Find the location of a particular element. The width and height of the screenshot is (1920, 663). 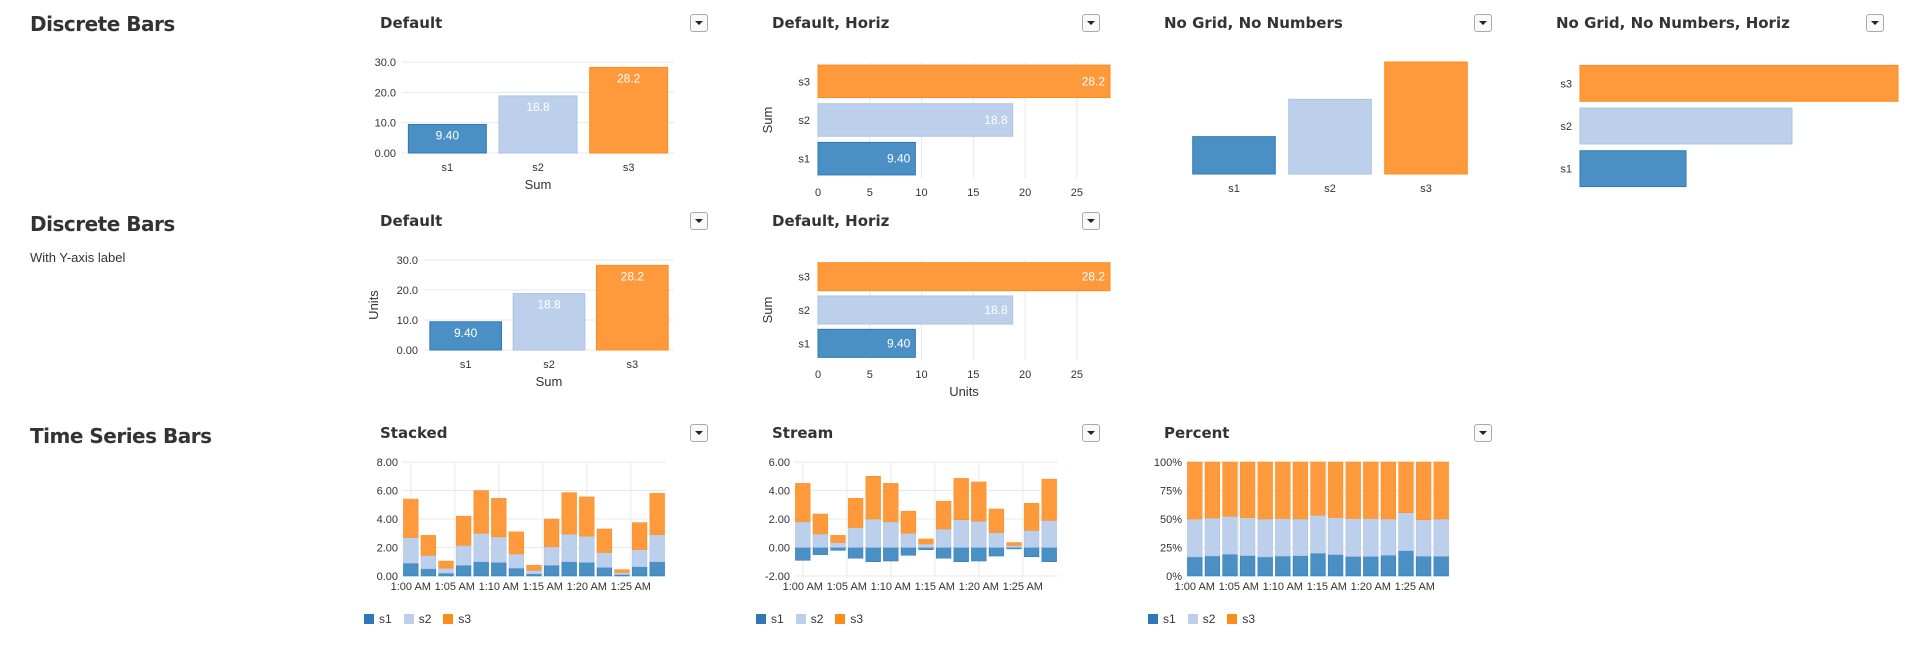

chart-default-horiz-units: 0 5 10 15 20 25 28.2 s3 18.8 s2 9.40 s1 Units Sum is located at coordinates (935, 329).